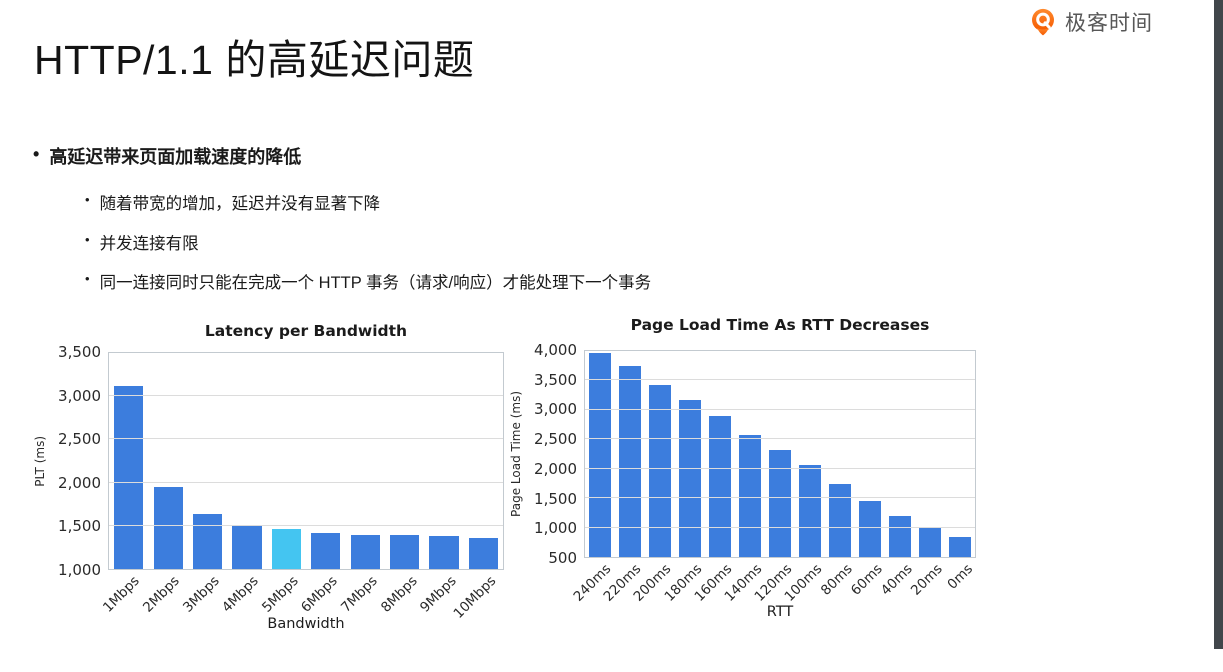 Image resolution: width=1223 pixels, height=672 pixels. I want to click on x-axis-title: Bandwidth, so click(306, 624).